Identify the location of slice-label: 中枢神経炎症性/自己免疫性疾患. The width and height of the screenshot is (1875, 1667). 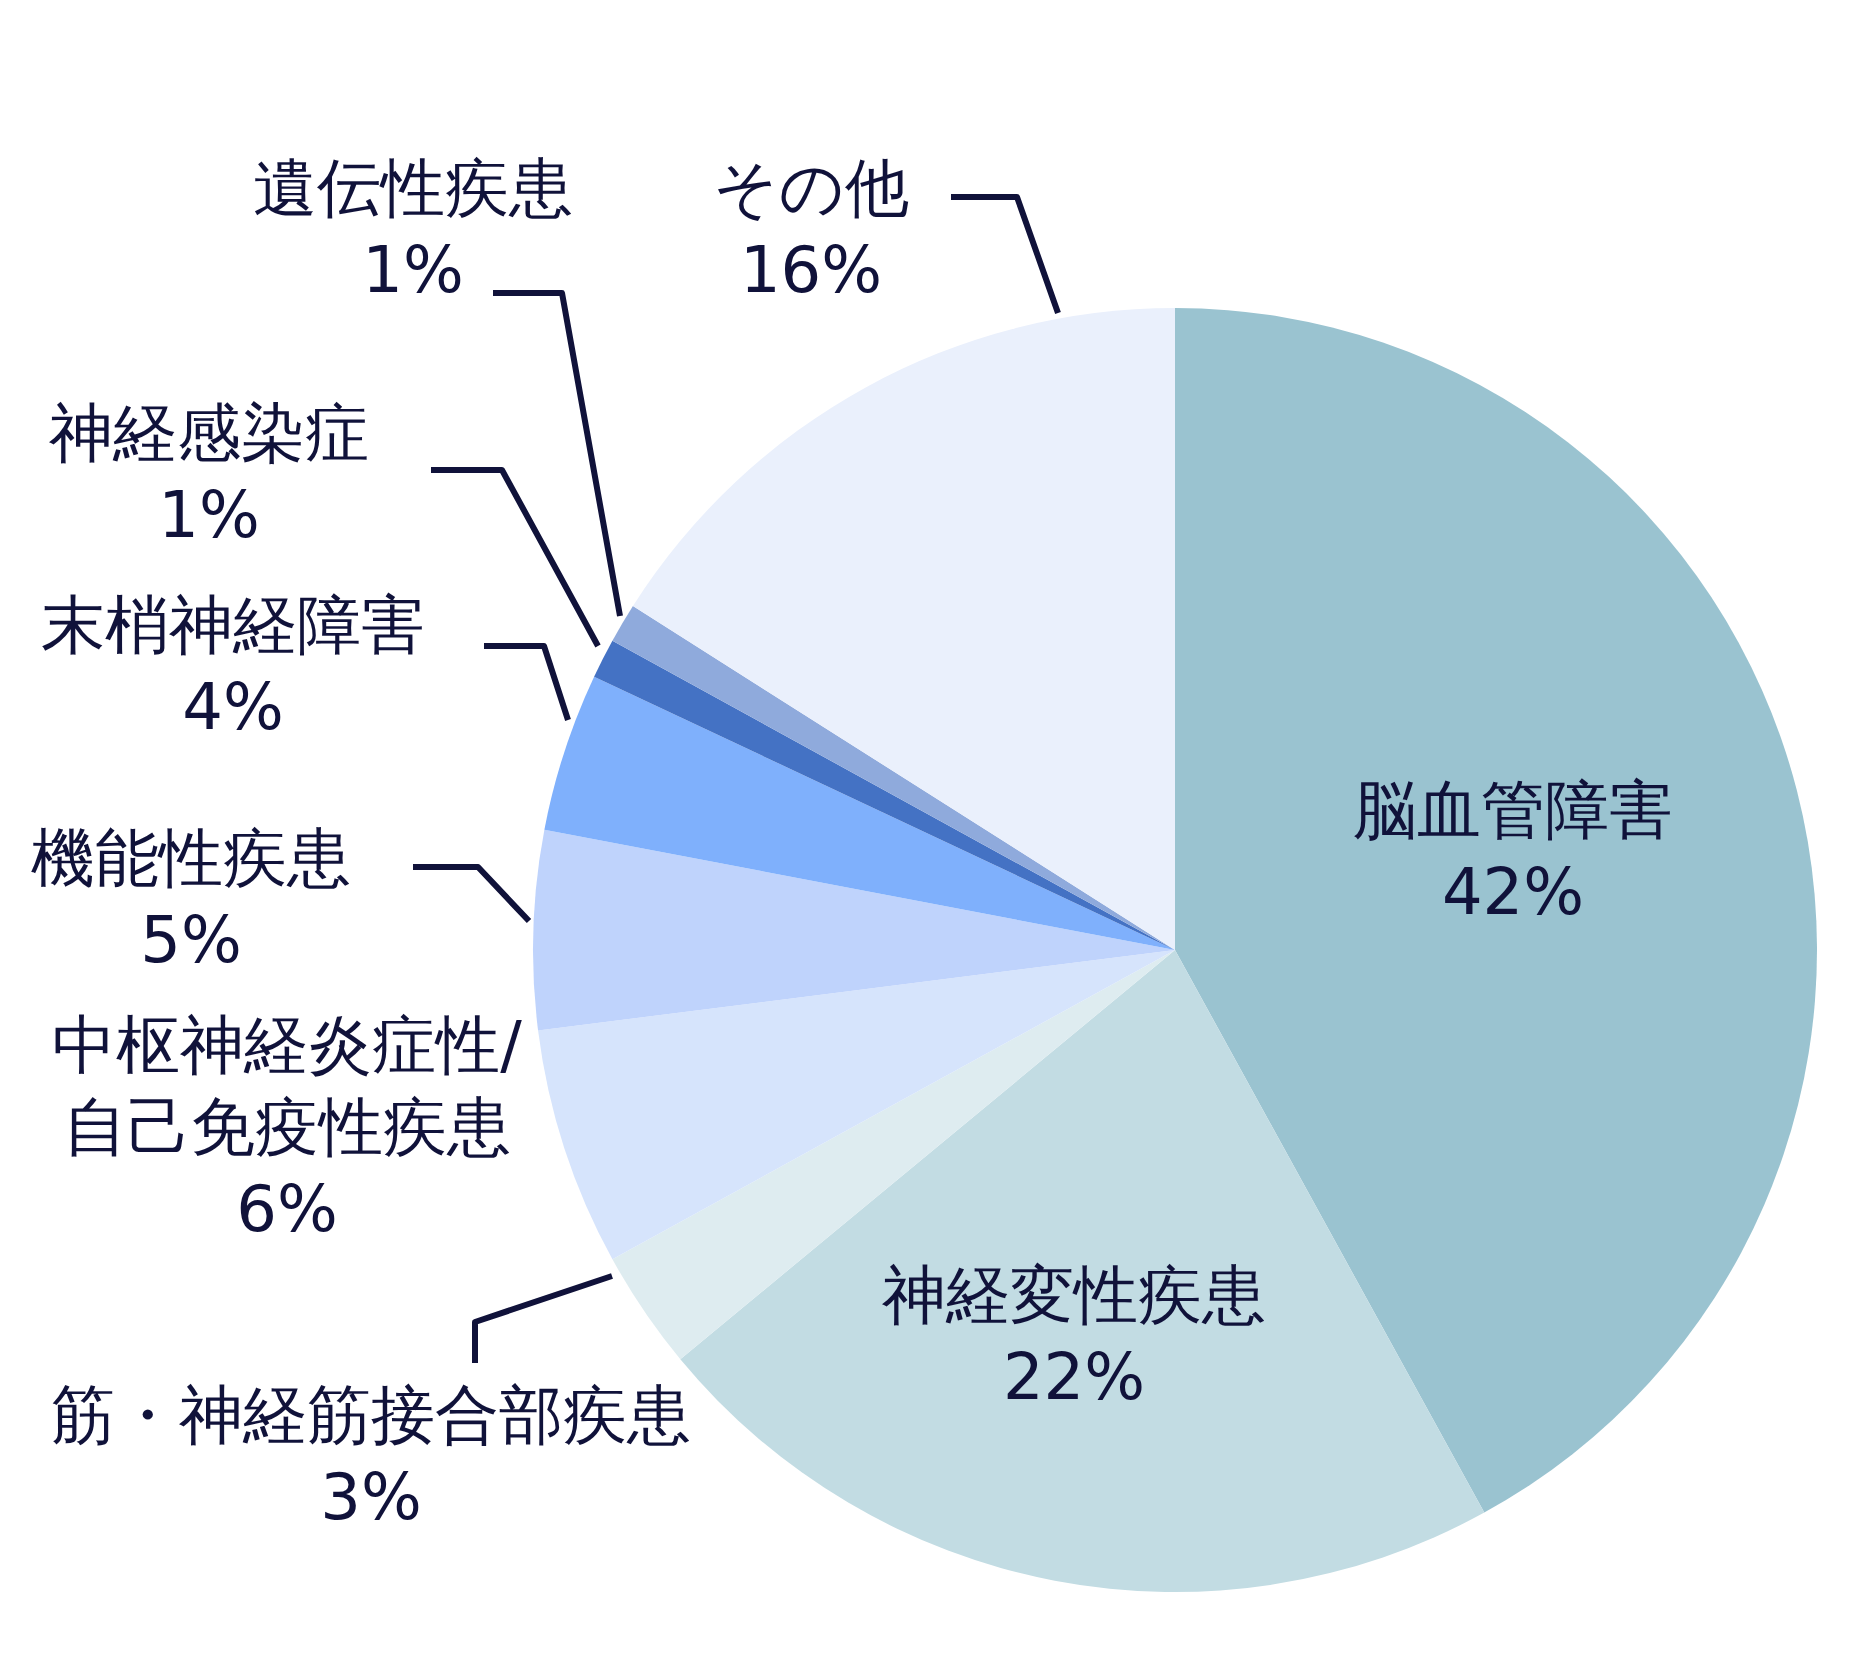
(287, 1086).